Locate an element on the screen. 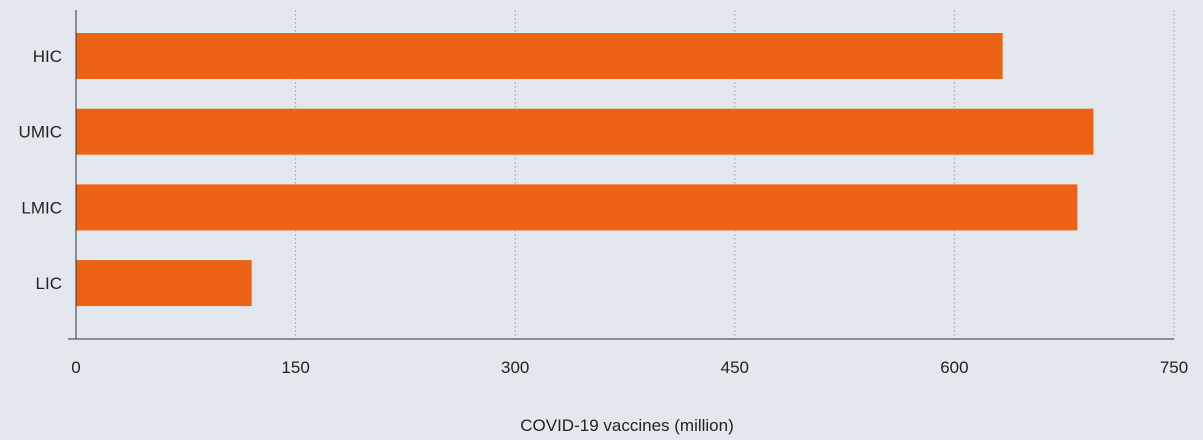 The image size is (1203, 440). x-tick-labels: 0 150 300 450 600 750 is located at coordinates (629, 367).